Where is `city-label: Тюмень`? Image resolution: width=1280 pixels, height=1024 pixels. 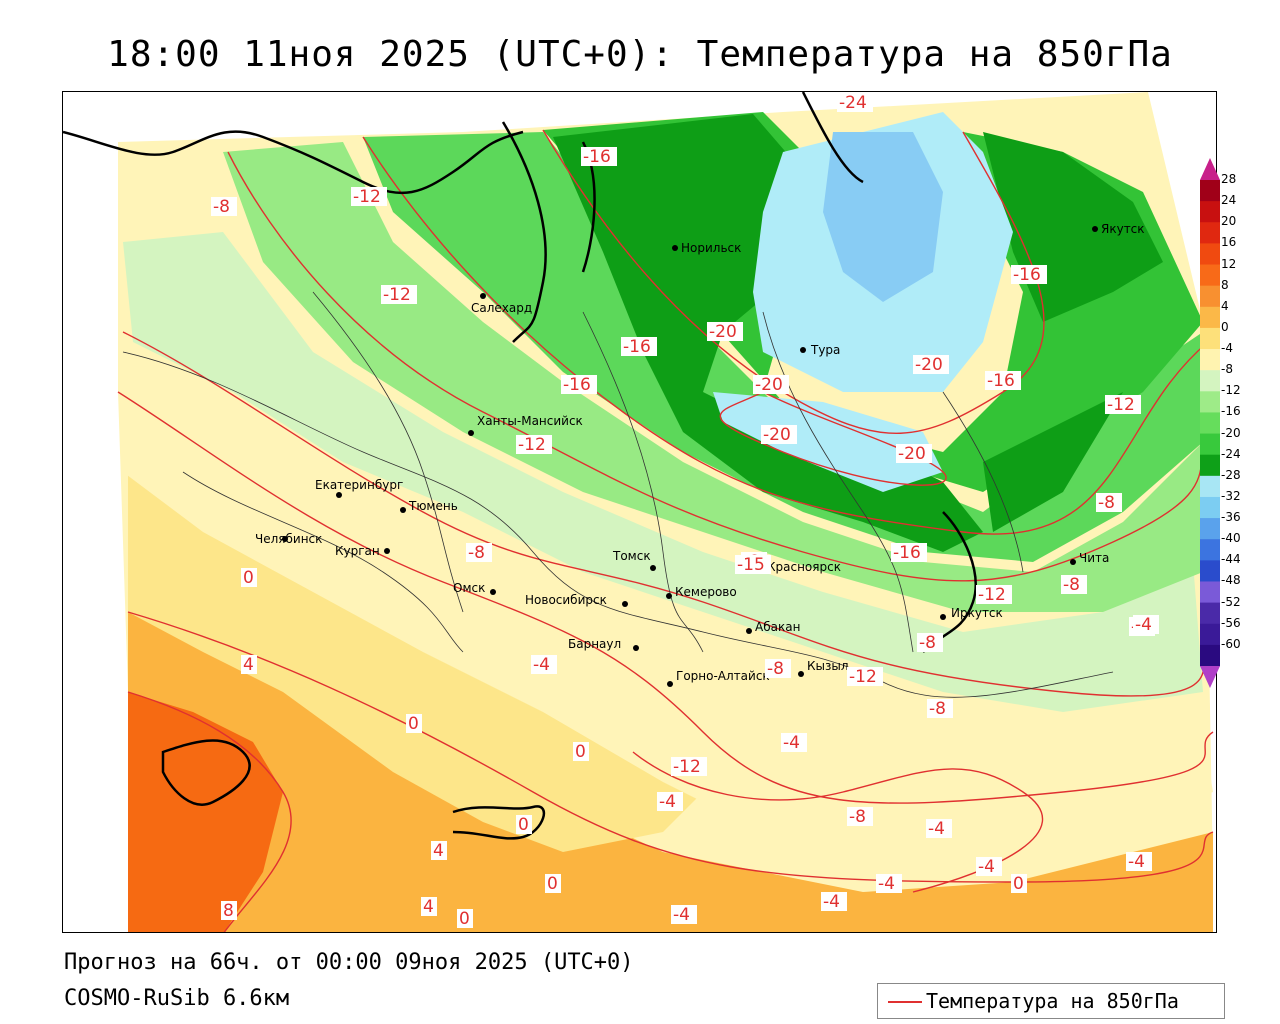
city-label: Тюмень is located at coordinates (433, 506).